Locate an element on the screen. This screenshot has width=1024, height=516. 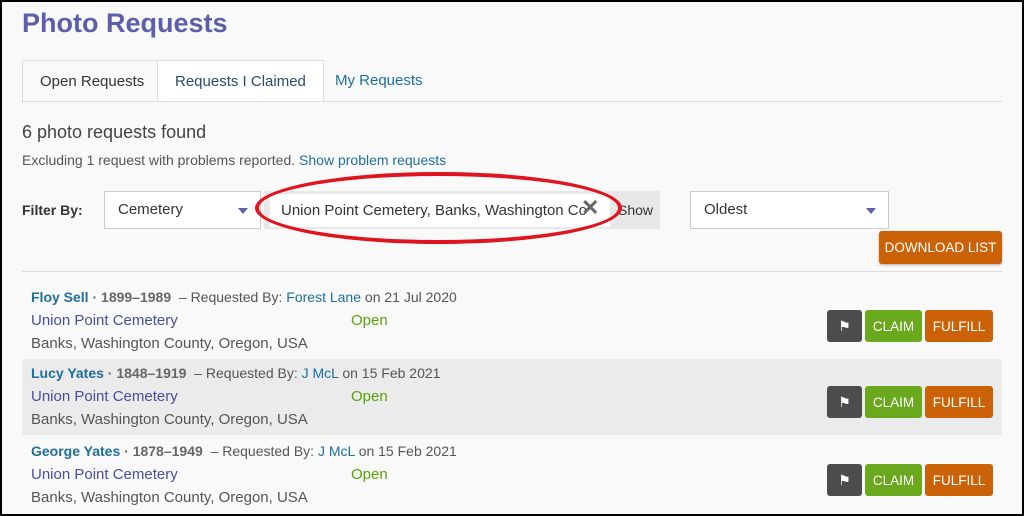
years-text: 1878–1949 is located at coordinates (167, 451).